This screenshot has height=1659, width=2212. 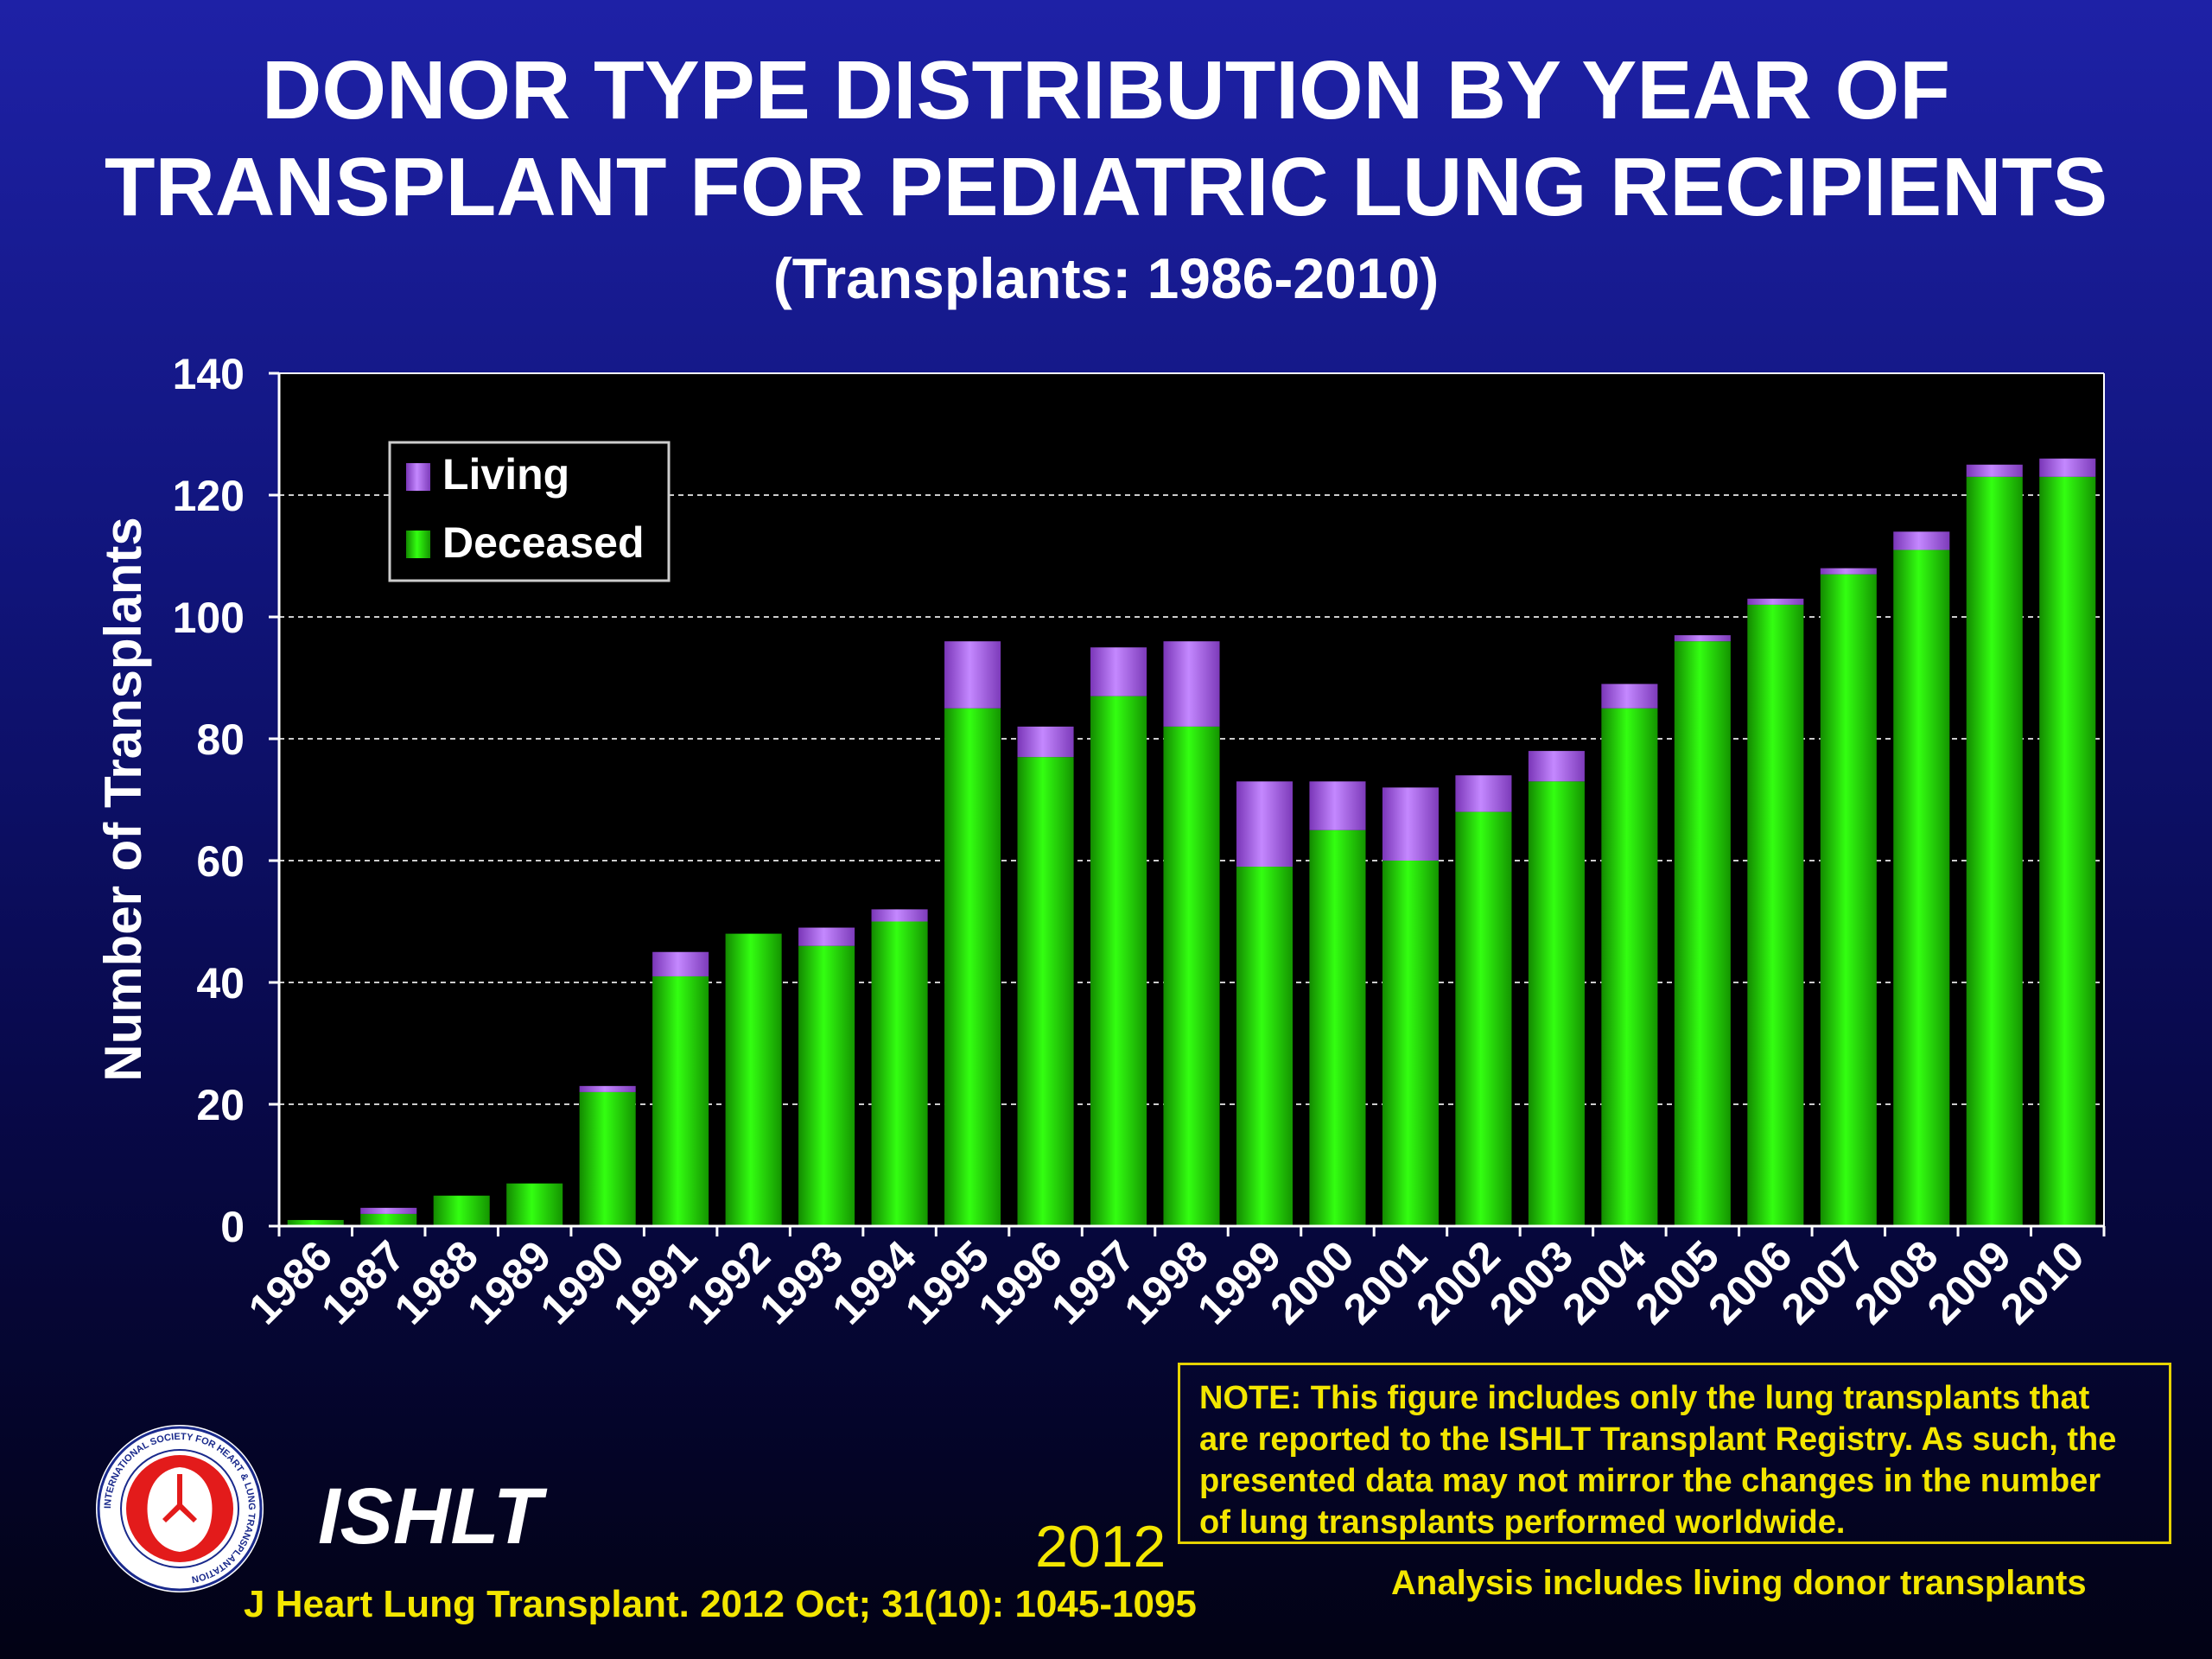 What do you see at coordinates (801, 1282) in the screenshot?
I see `x-tick-label: 1993` at bounding box center [801, 1282].